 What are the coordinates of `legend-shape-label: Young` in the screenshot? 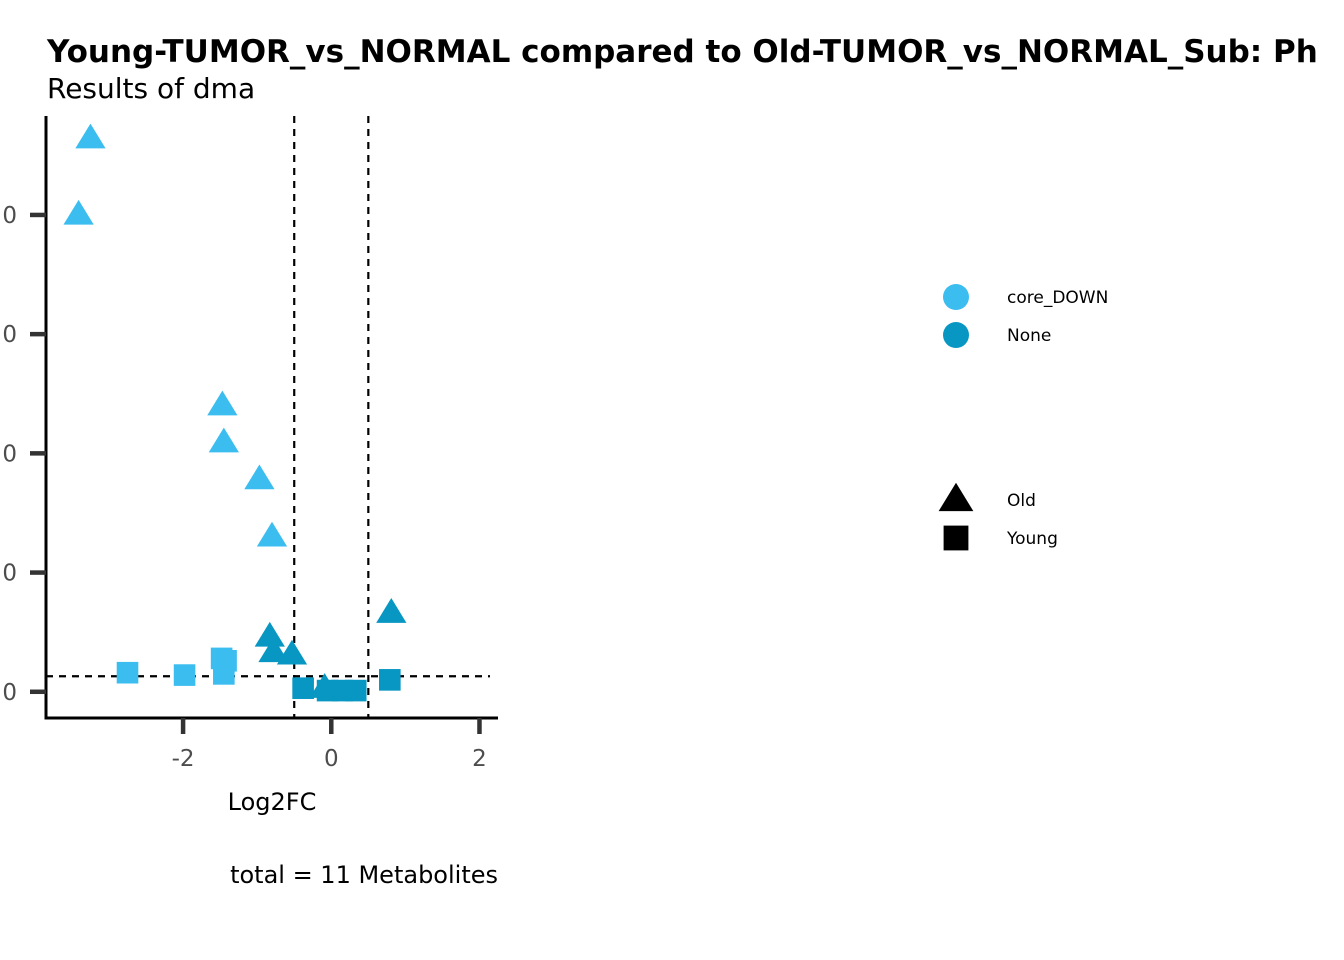 It's located at (1032, 539).